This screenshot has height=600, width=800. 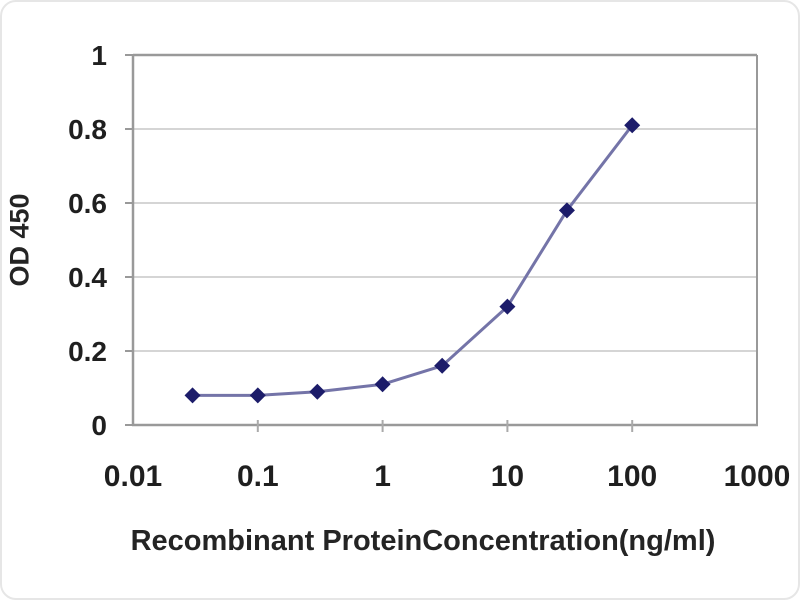 What do you see at coordinates (258, 476) in the screenshot?
I see `x-tick-label: 0.1` at bounding box center [258, 476].